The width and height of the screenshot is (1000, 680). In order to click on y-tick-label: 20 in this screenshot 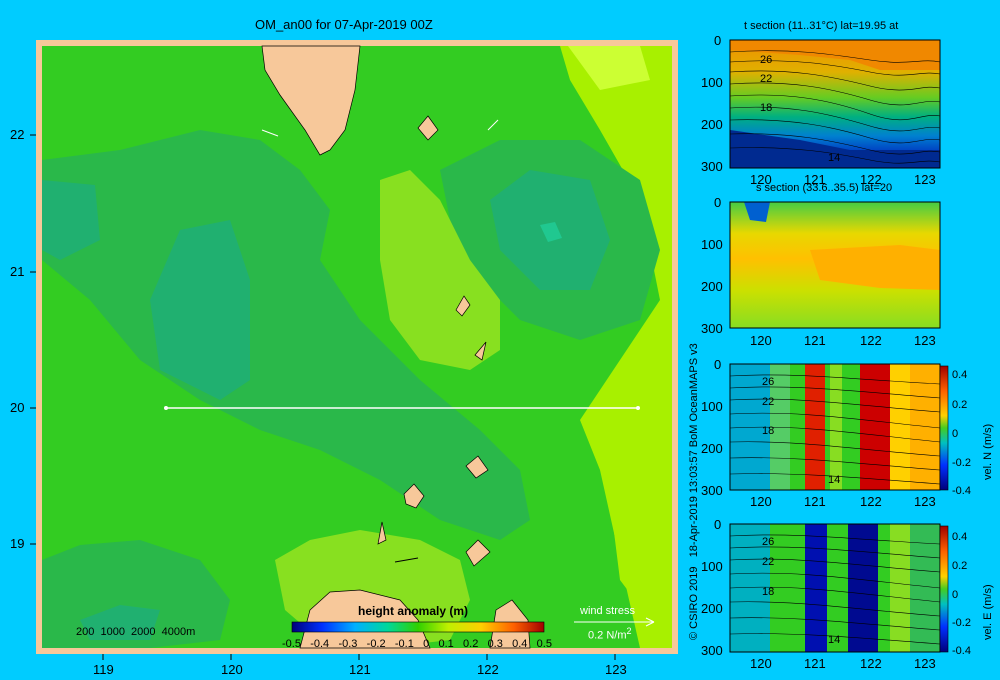, I will do `click(17, 407)`.